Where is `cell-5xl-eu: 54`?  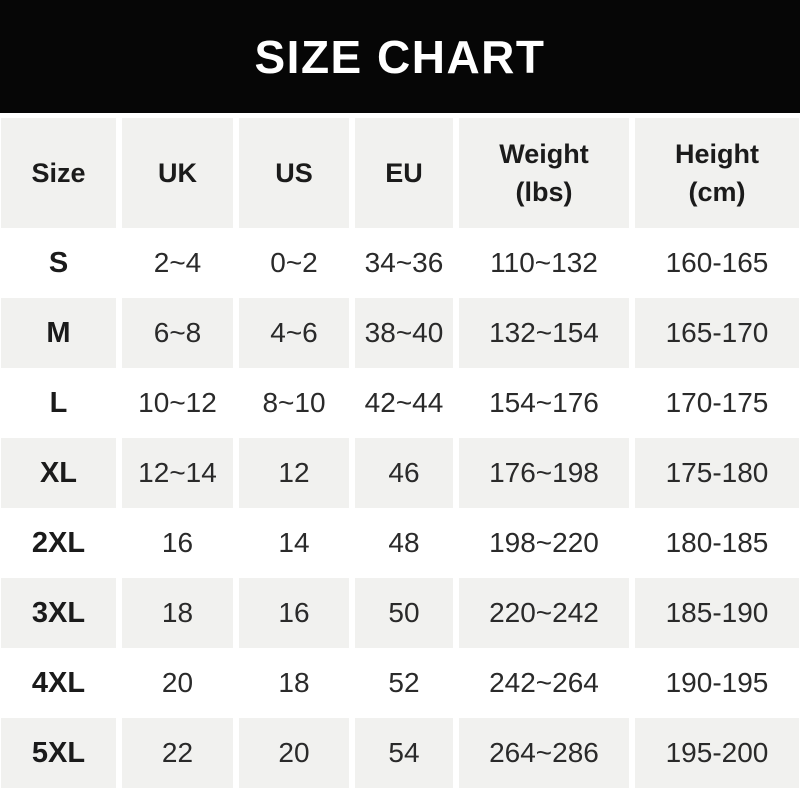
cell-5xl-eu: 54 is located at coordinates (404, 753).